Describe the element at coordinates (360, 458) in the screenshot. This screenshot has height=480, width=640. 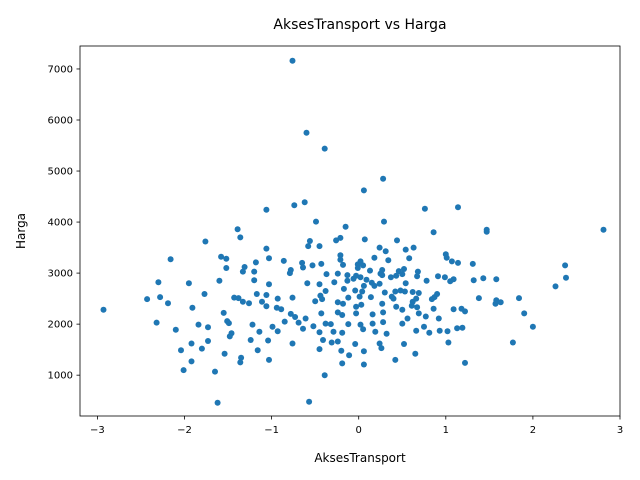
I see `x-axis-label: AksesTransport` at that location.